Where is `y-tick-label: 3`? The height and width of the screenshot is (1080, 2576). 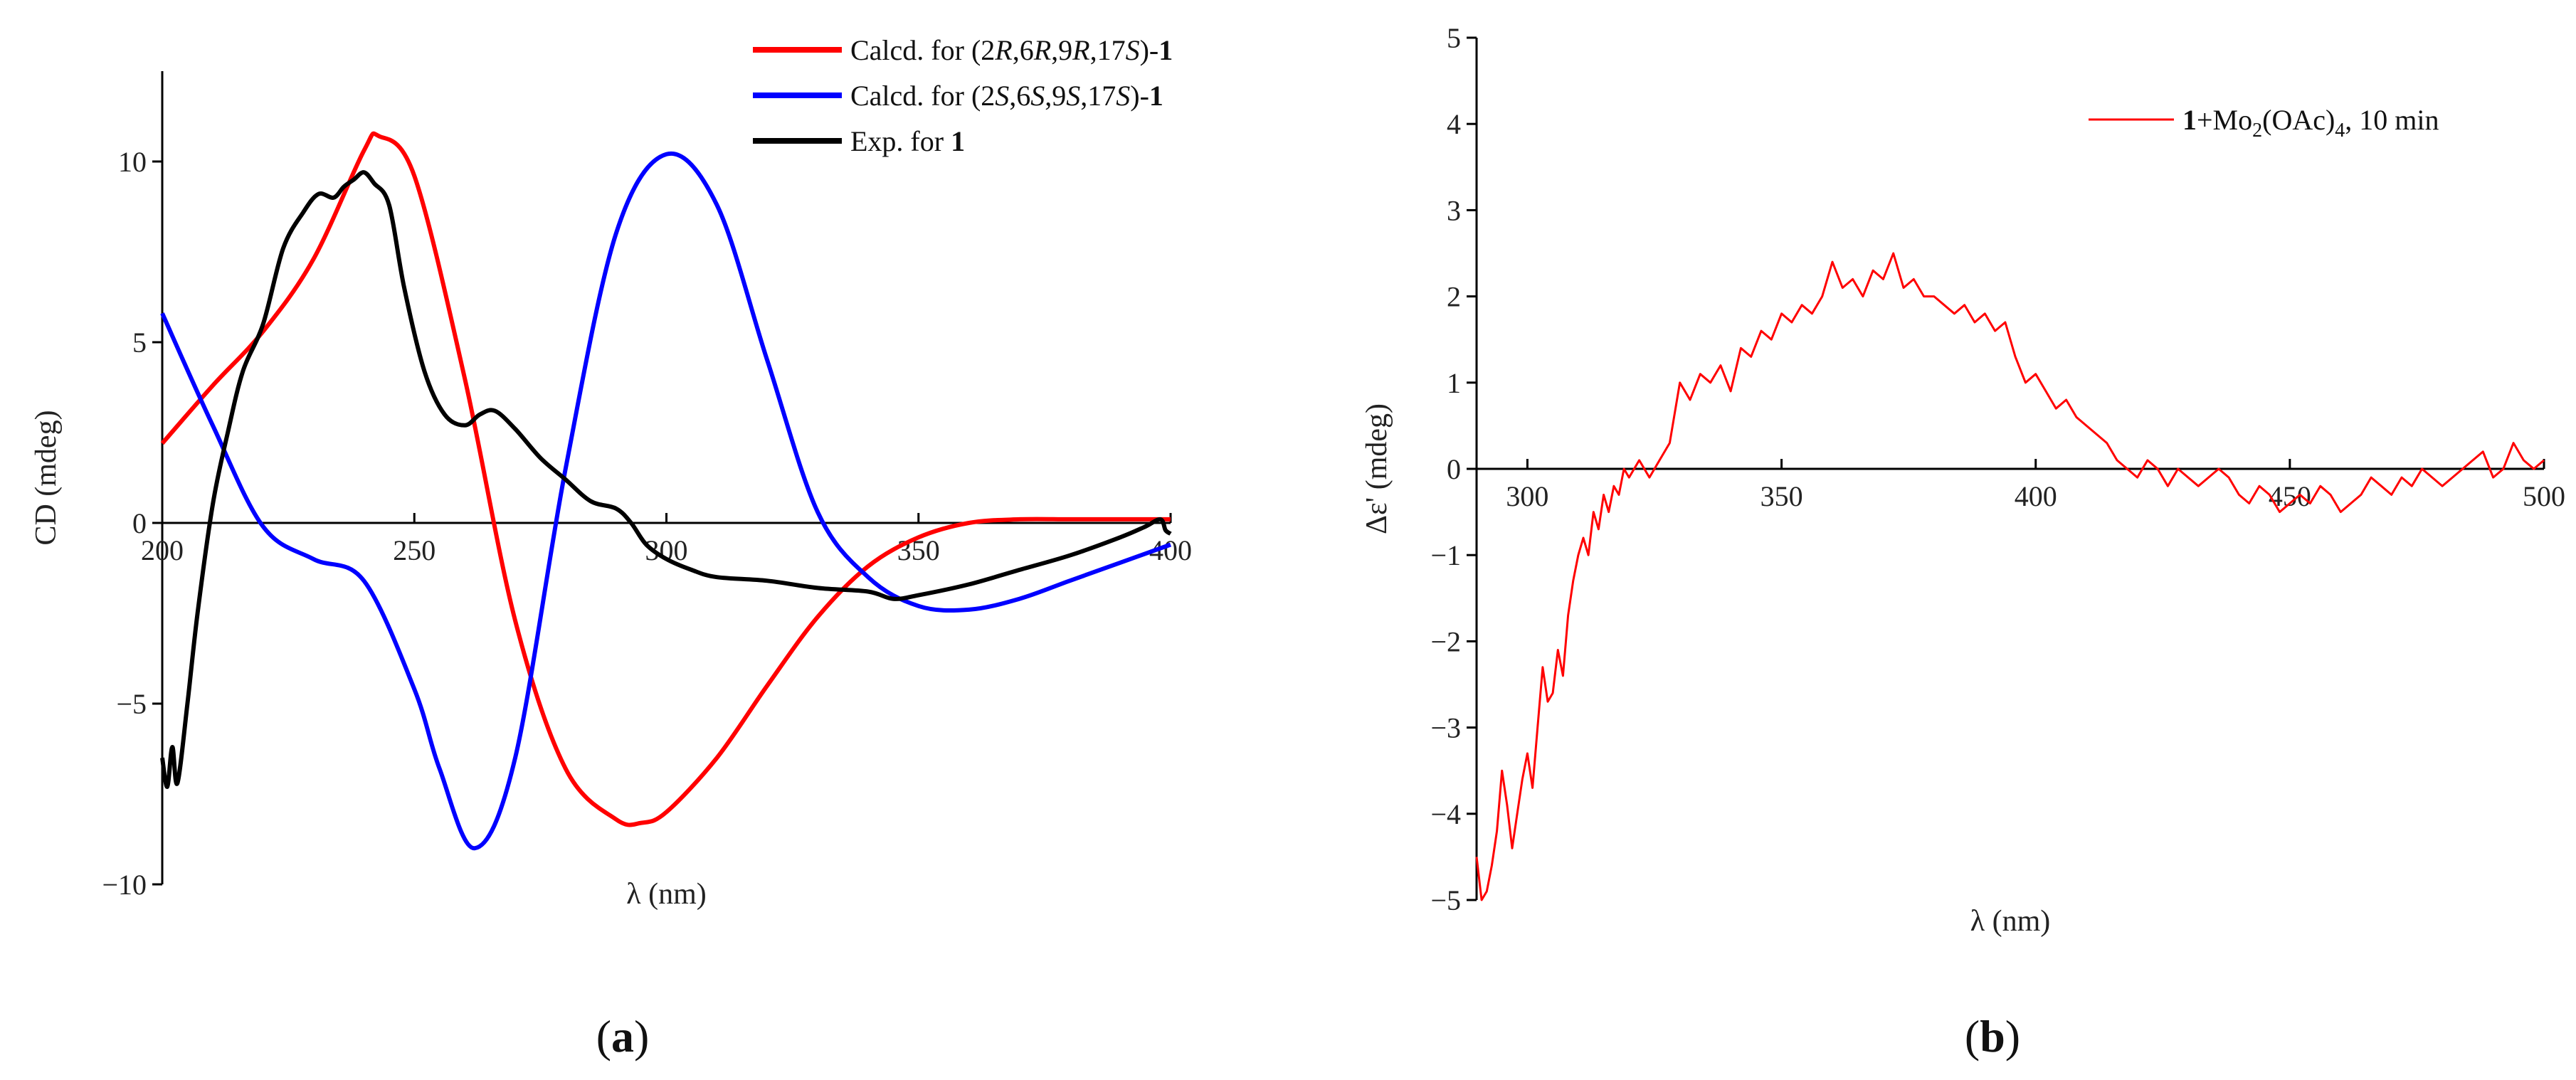
y-tick-label: 3 is located at coordinates (1454, 210).